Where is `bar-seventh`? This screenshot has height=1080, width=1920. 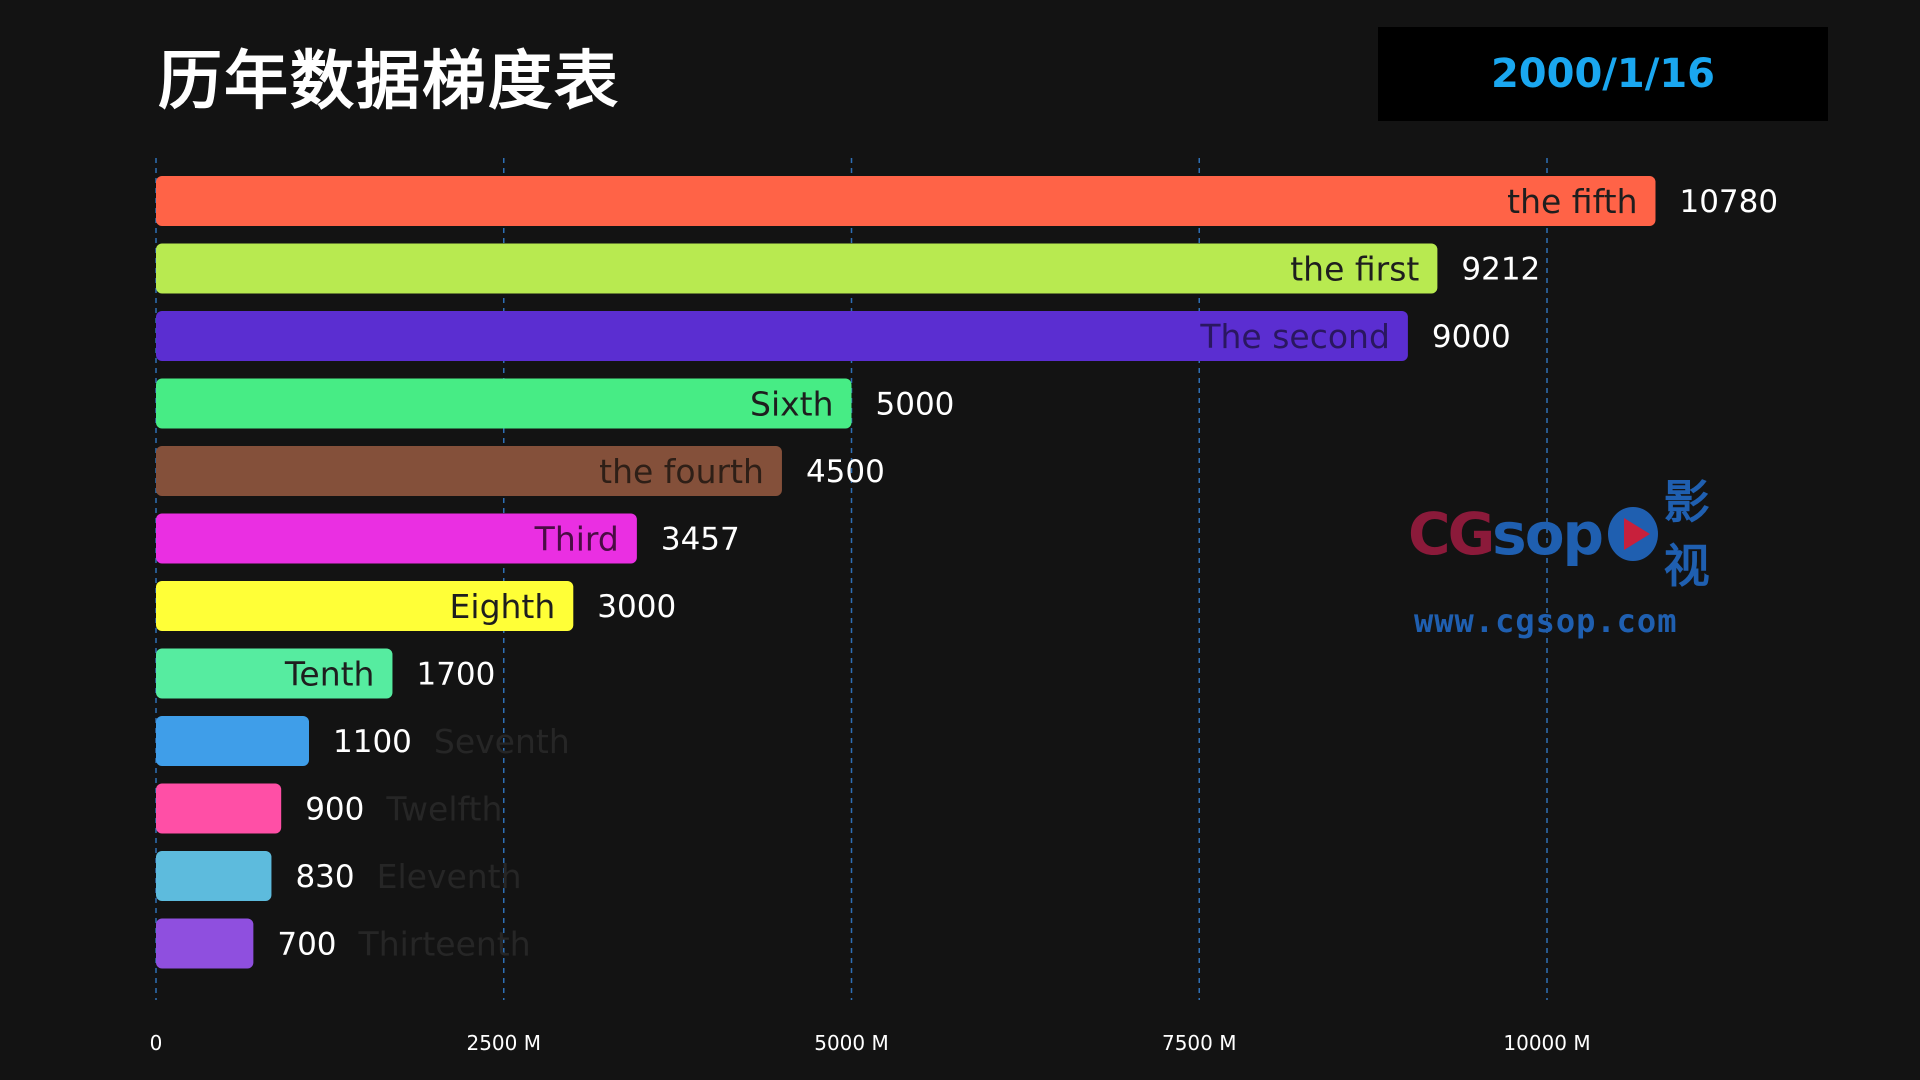
bar-seventh is located at coordinates (233, 741).